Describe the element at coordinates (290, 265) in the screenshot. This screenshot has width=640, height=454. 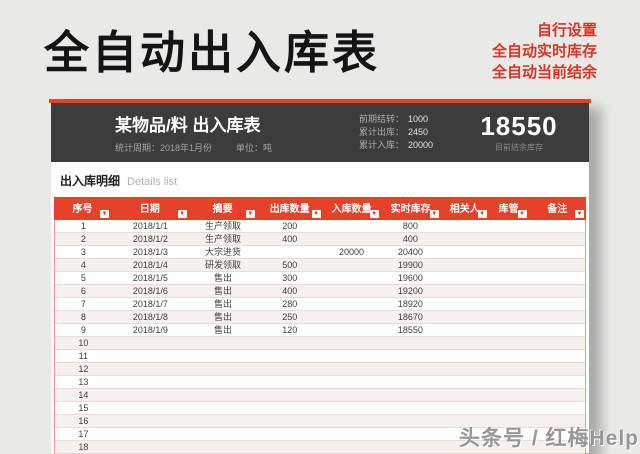
I see `table-cell: 500` at that location.